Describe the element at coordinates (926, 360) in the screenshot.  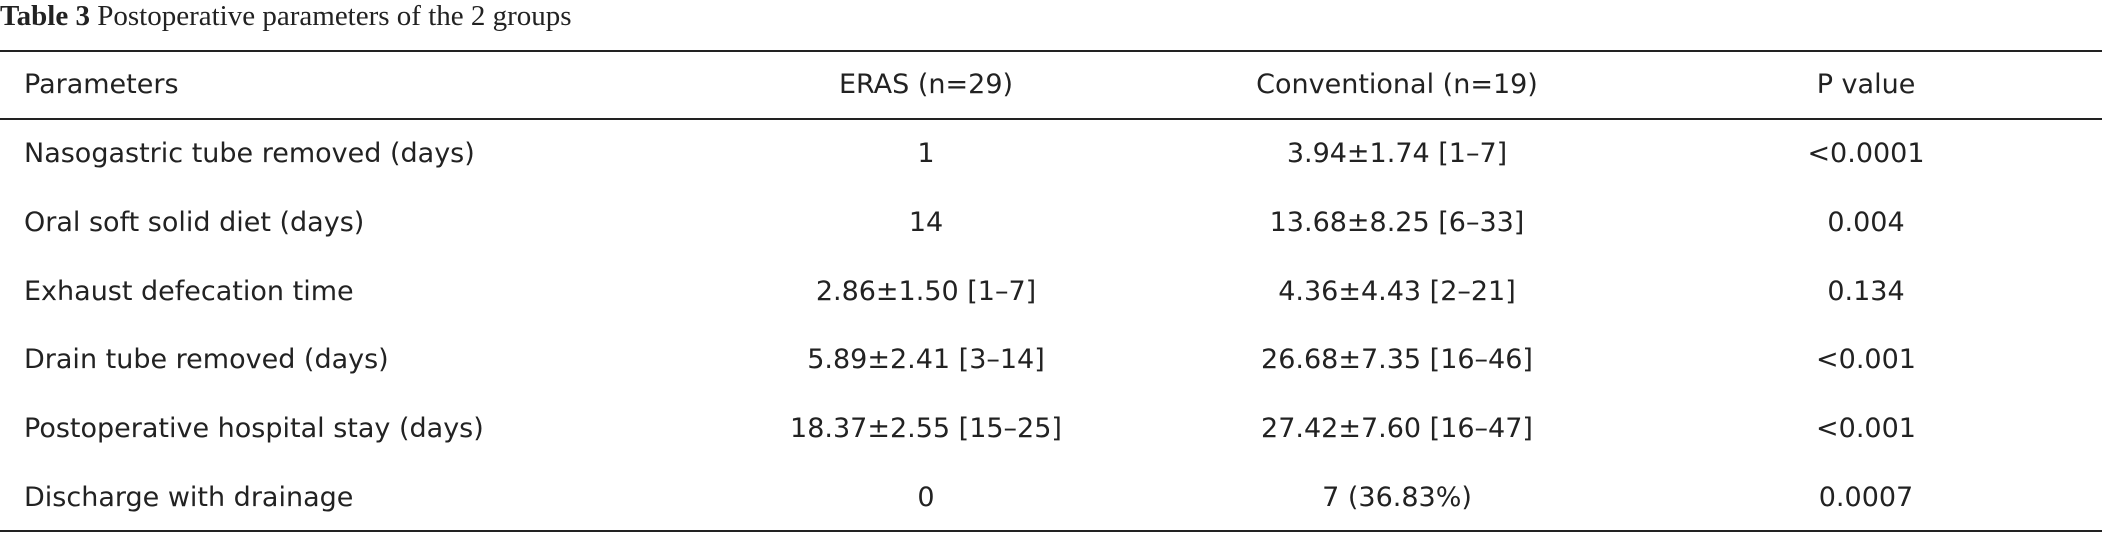
I see `table-cell: 5.89±2.41 [3–14]` at that location.